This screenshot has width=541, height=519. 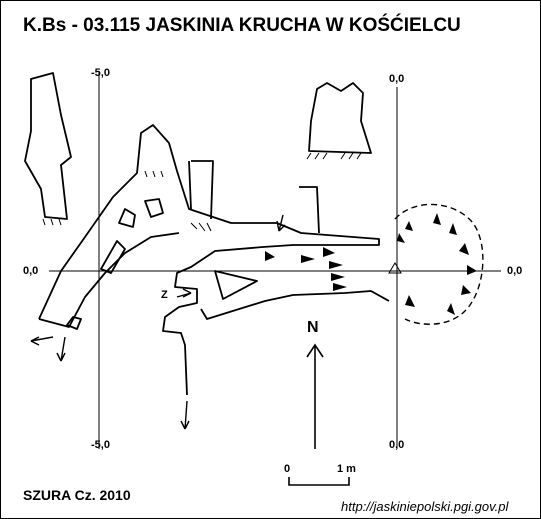 What do you see at coordinates (100, 73) in the screenshot?
I see `coord-label-left-top: -5,0` at bounding box center [100, 73].